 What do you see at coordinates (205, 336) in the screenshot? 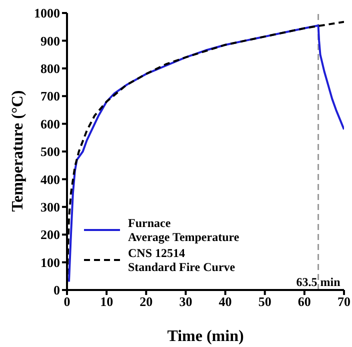
I see `x-axis-title: Time (min)` at bounding box center [205, 336].